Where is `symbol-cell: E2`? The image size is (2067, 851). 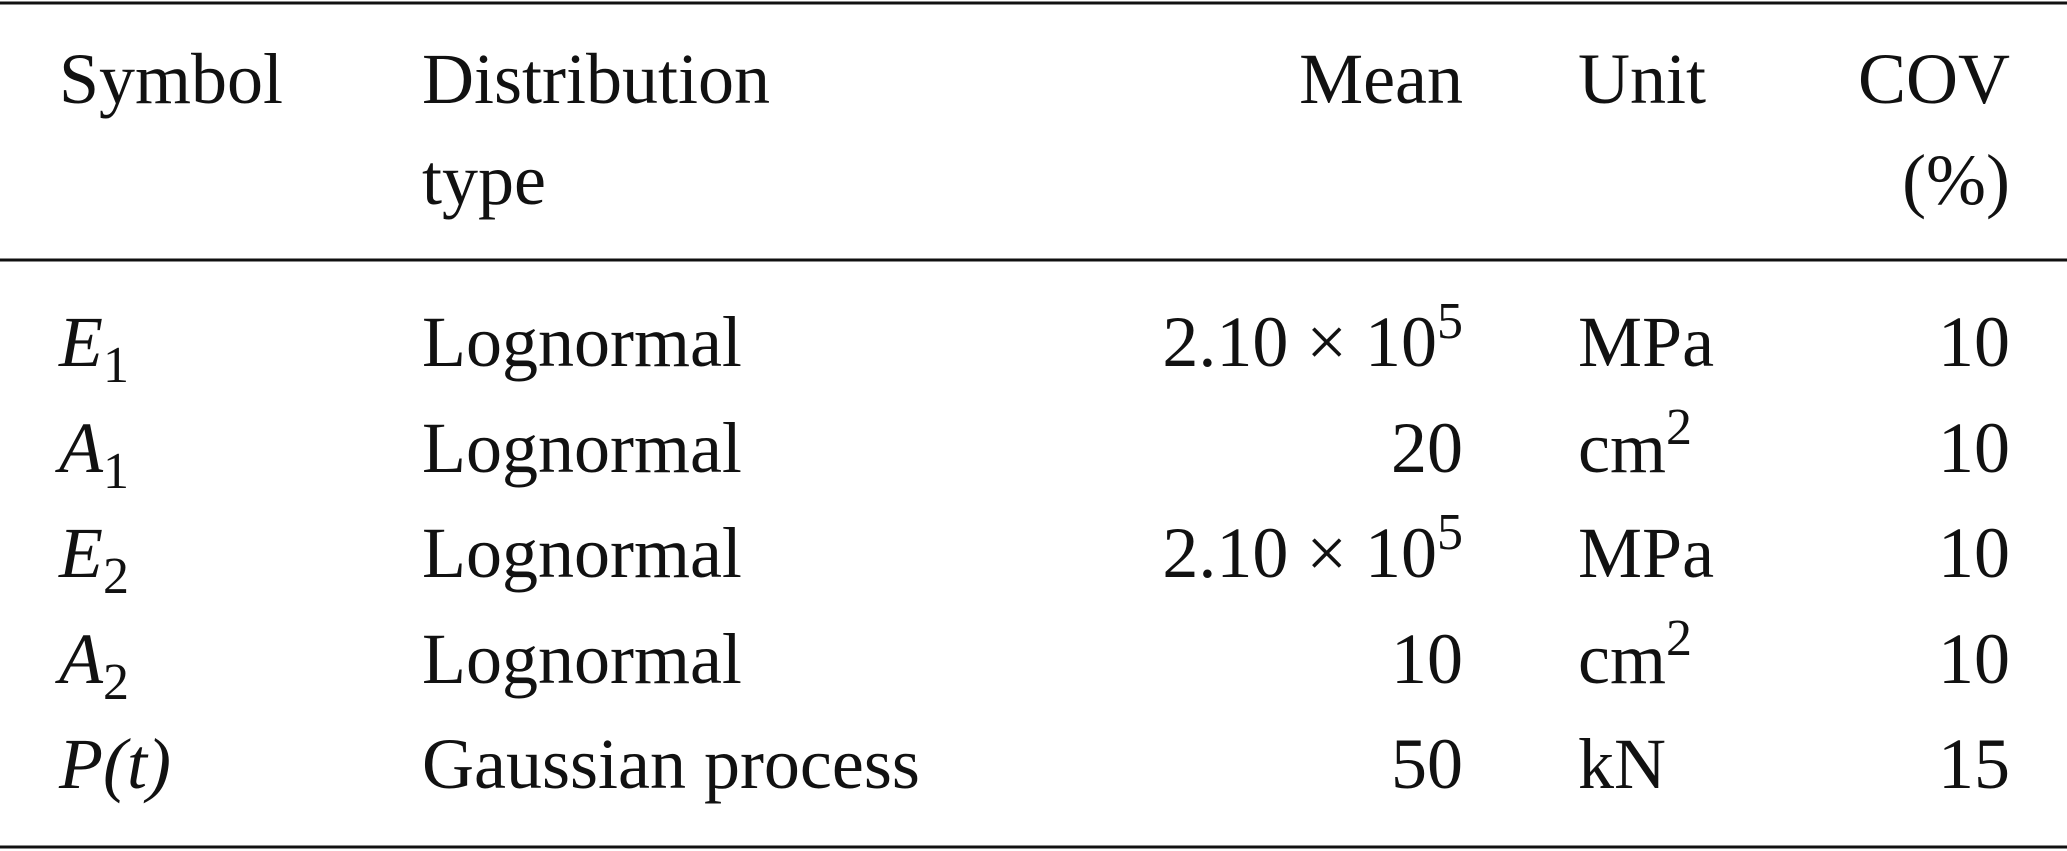 symbol-cell: E2 is located at coordinates (93, 559).